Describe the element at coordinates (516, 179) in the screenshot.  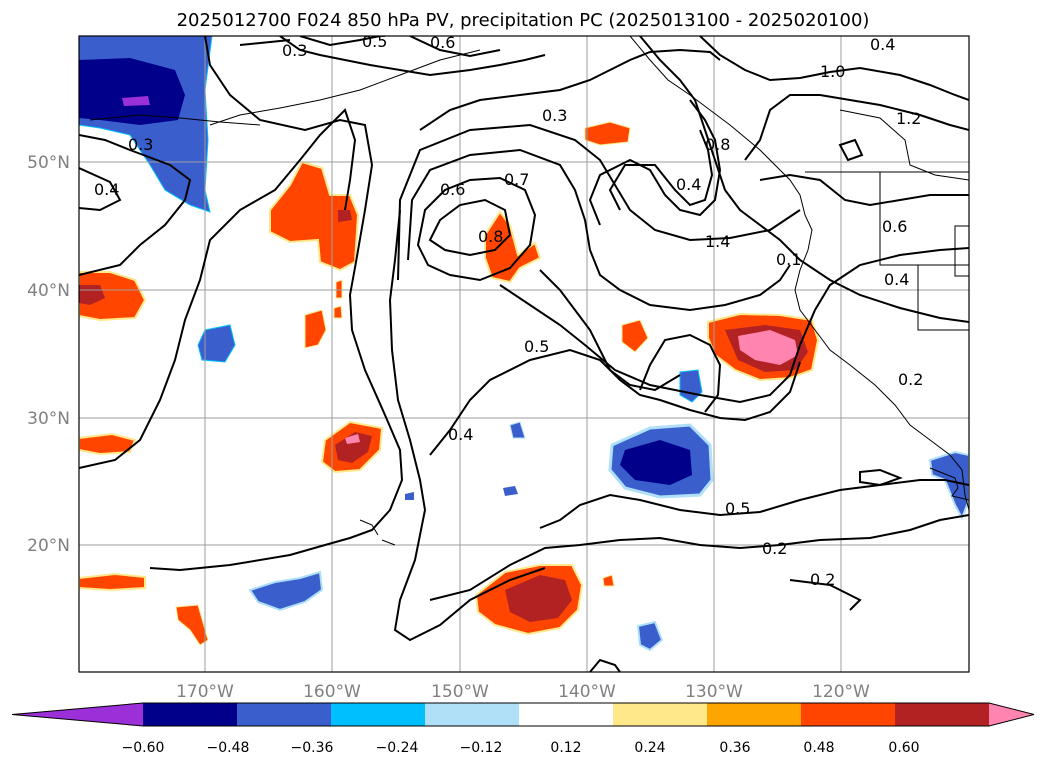
I see `contour-label: 0.7` at that location.